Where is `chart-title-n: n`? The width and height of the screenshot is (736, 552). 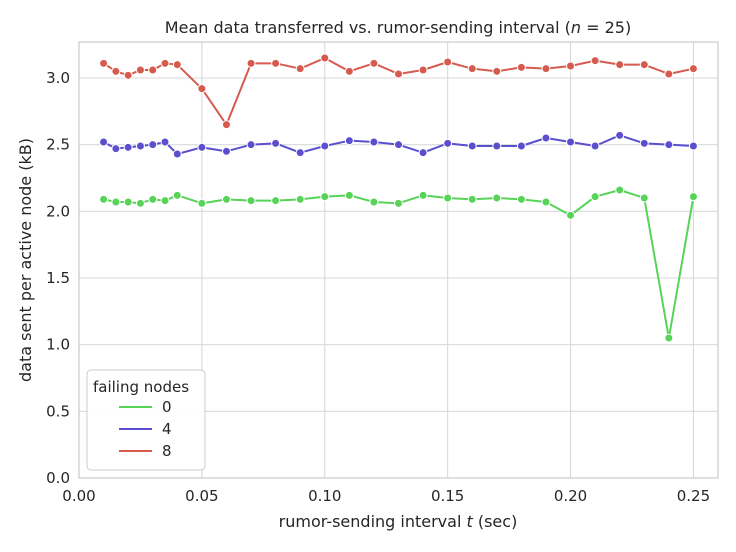 chart-title-n: n is located at coordinates (576, 27).